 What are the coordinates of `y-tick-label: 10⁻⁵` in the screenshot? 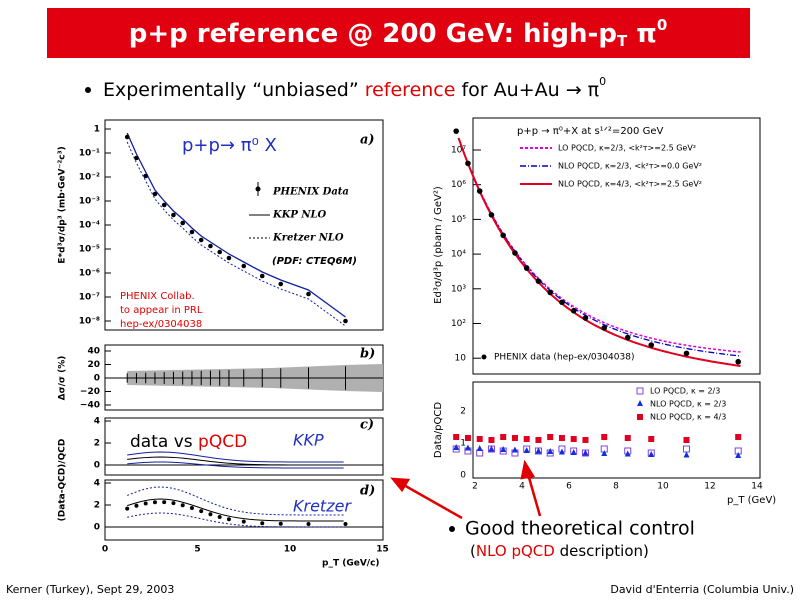 It's located at (89, 250).